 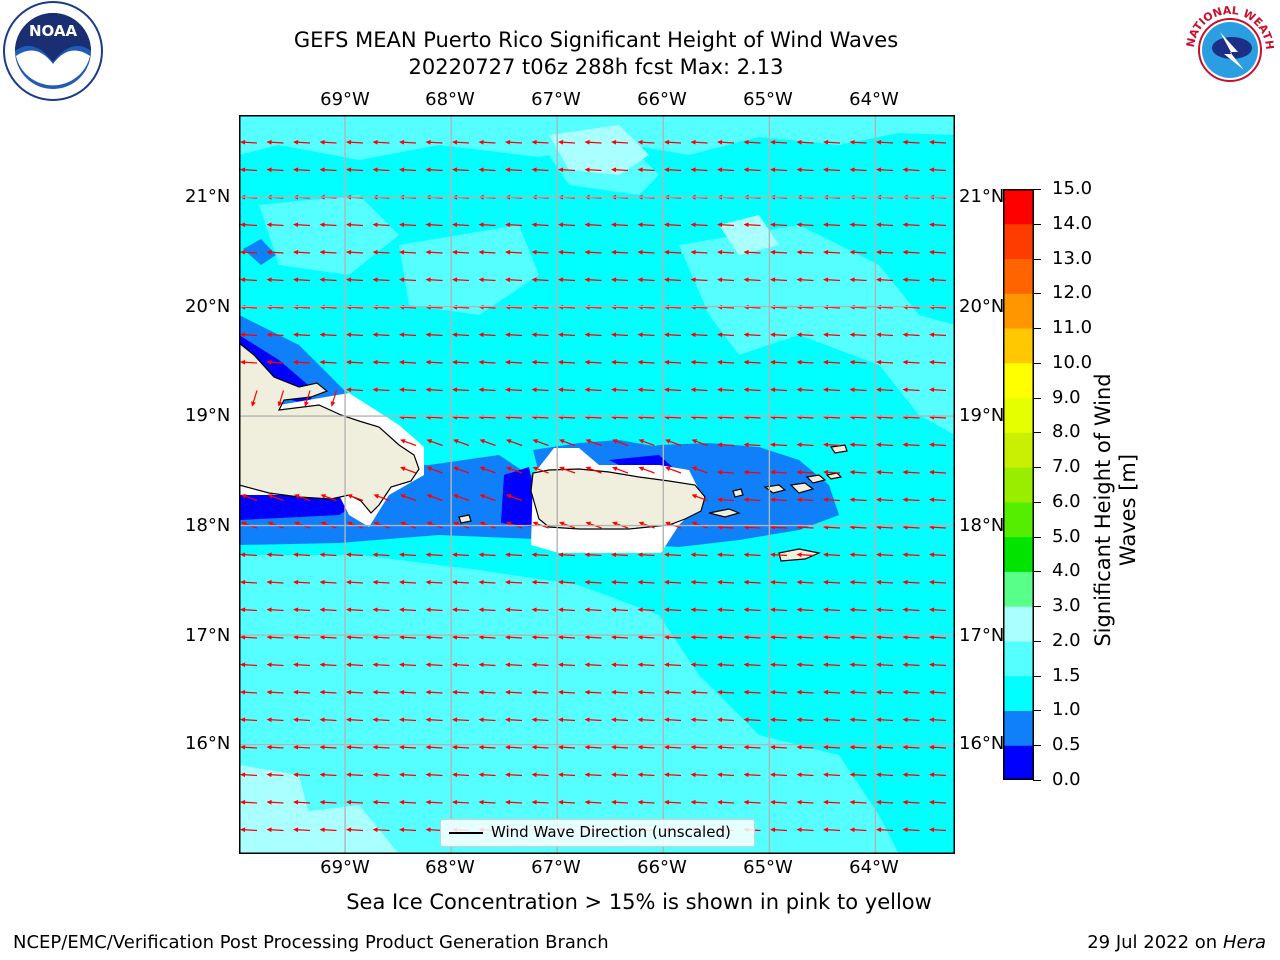 What do you see at coordinates (1066, 536) in the screenshot?
I see `colorbar-tick-label: 5.0` at bounding box center [1066, 536].